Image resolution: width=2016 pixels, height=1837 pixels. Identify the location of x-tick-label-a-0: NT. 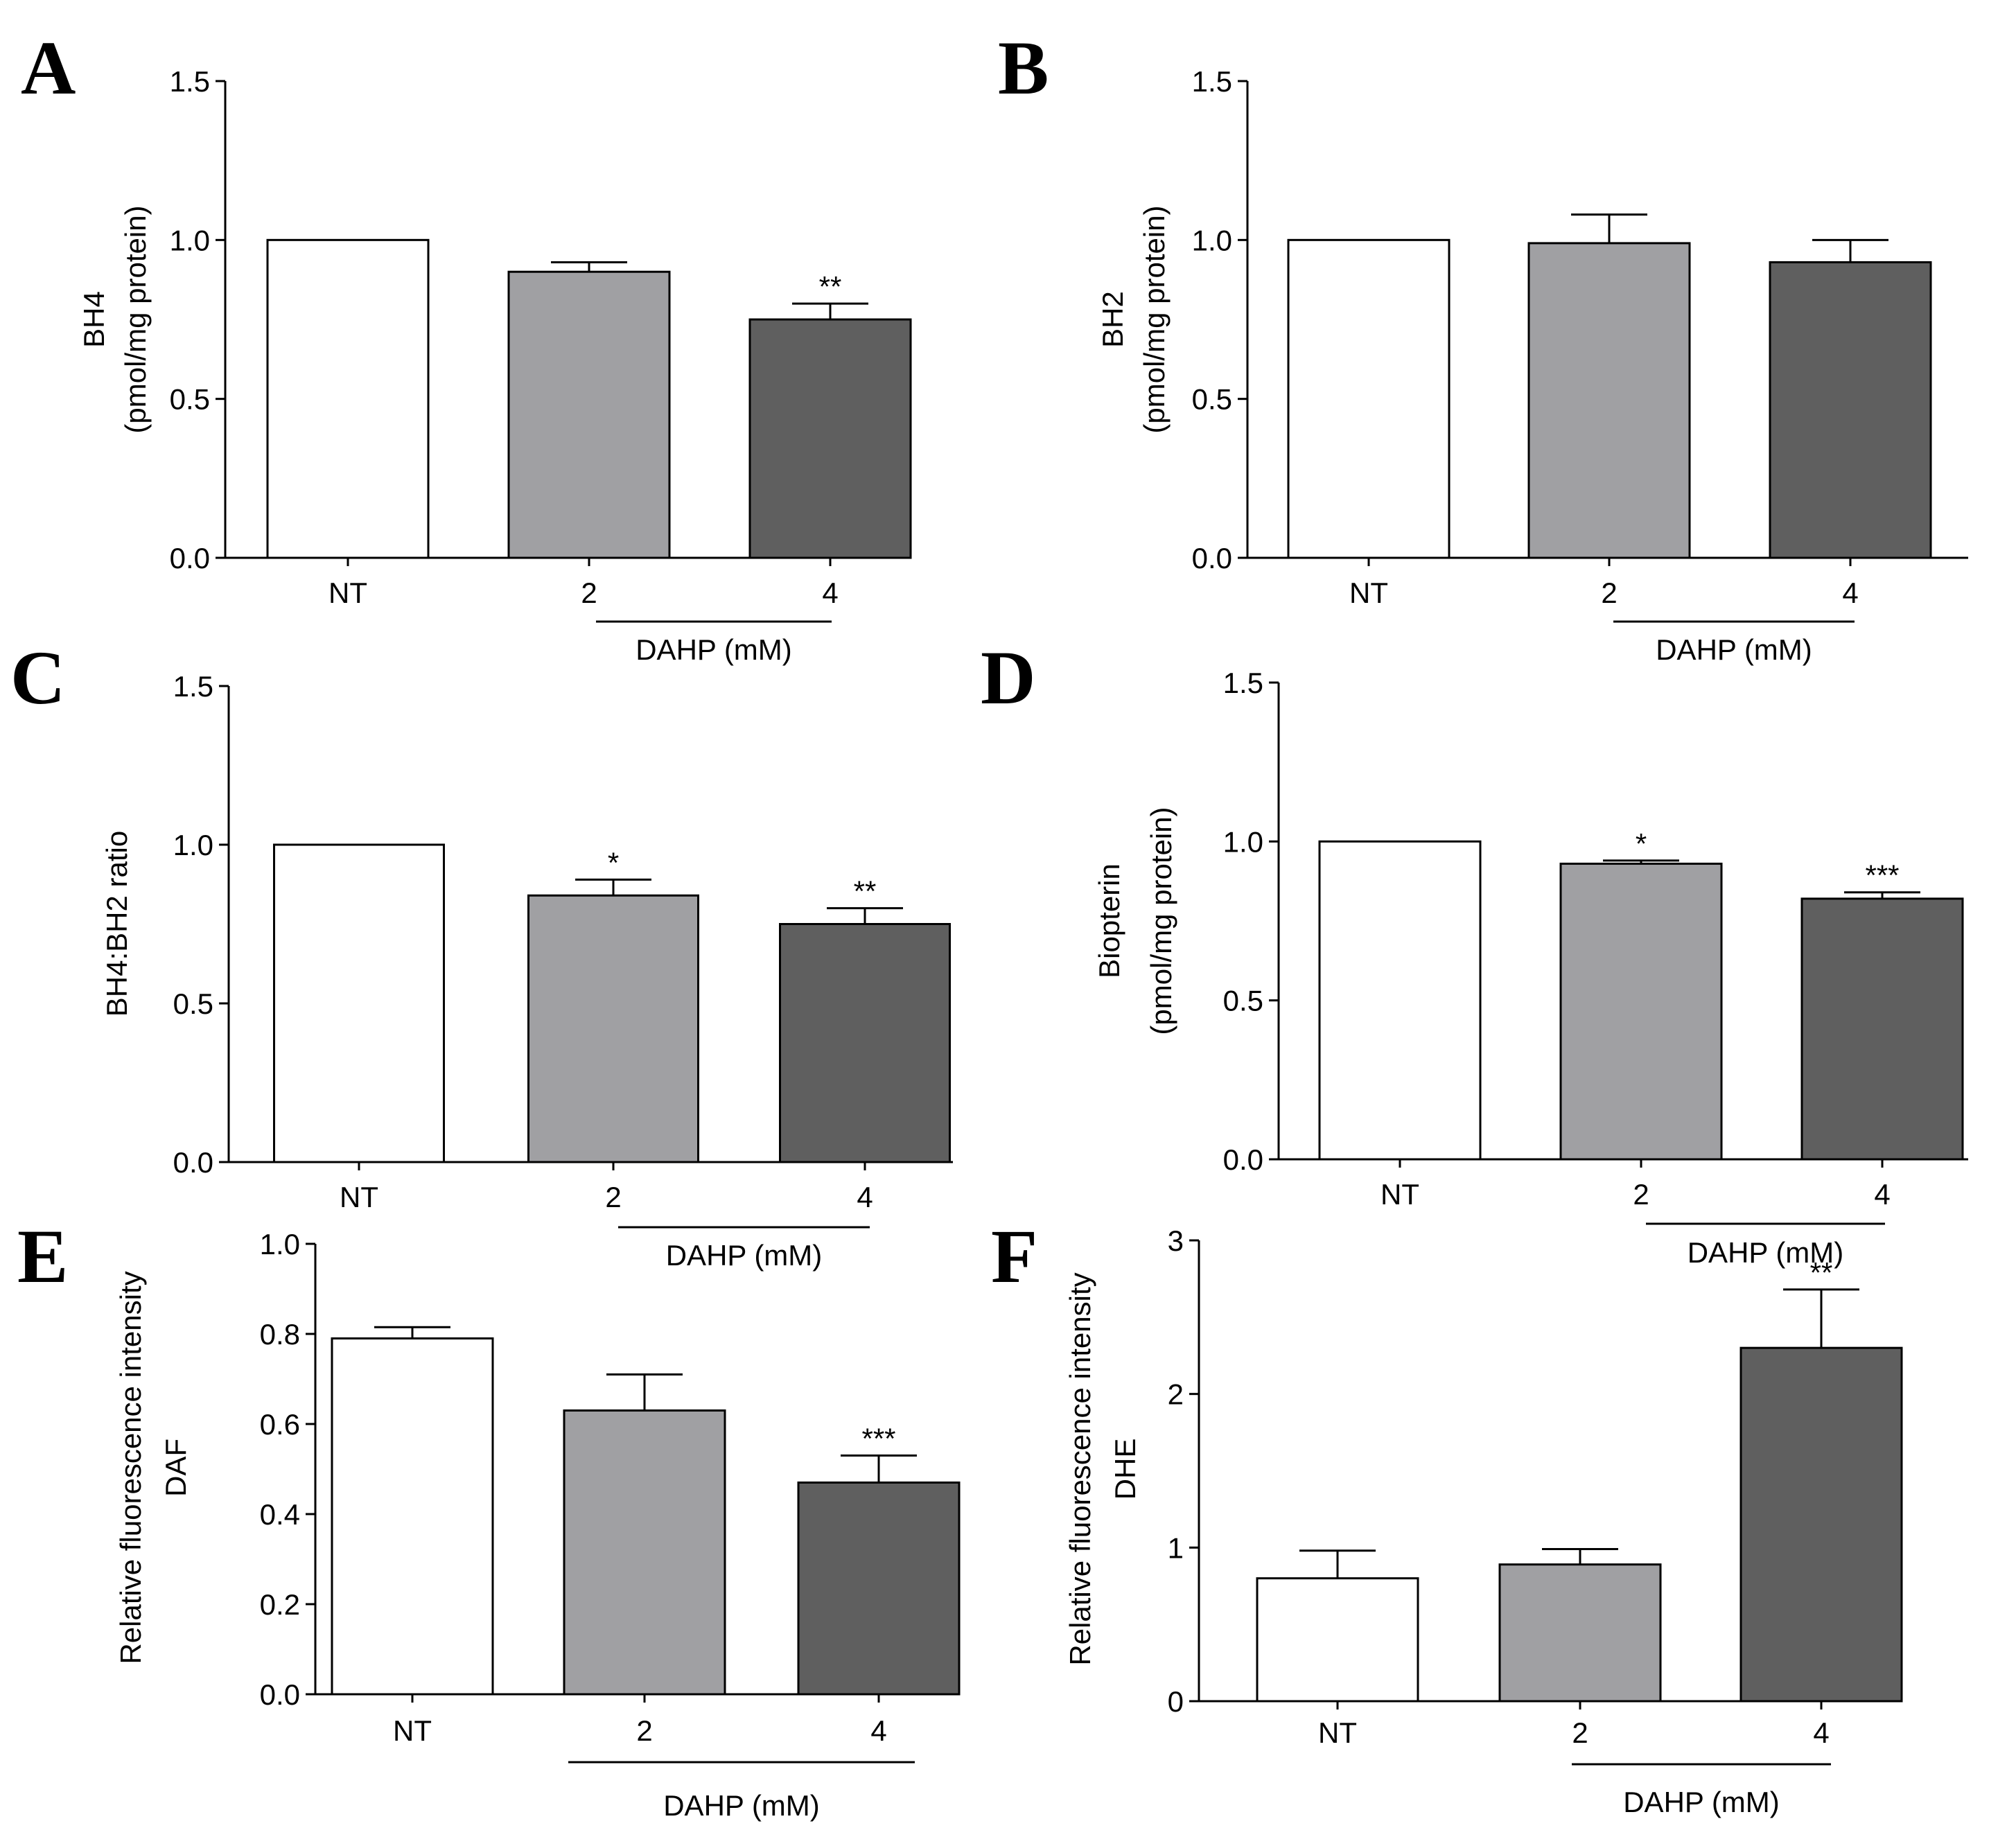
(348, 593).